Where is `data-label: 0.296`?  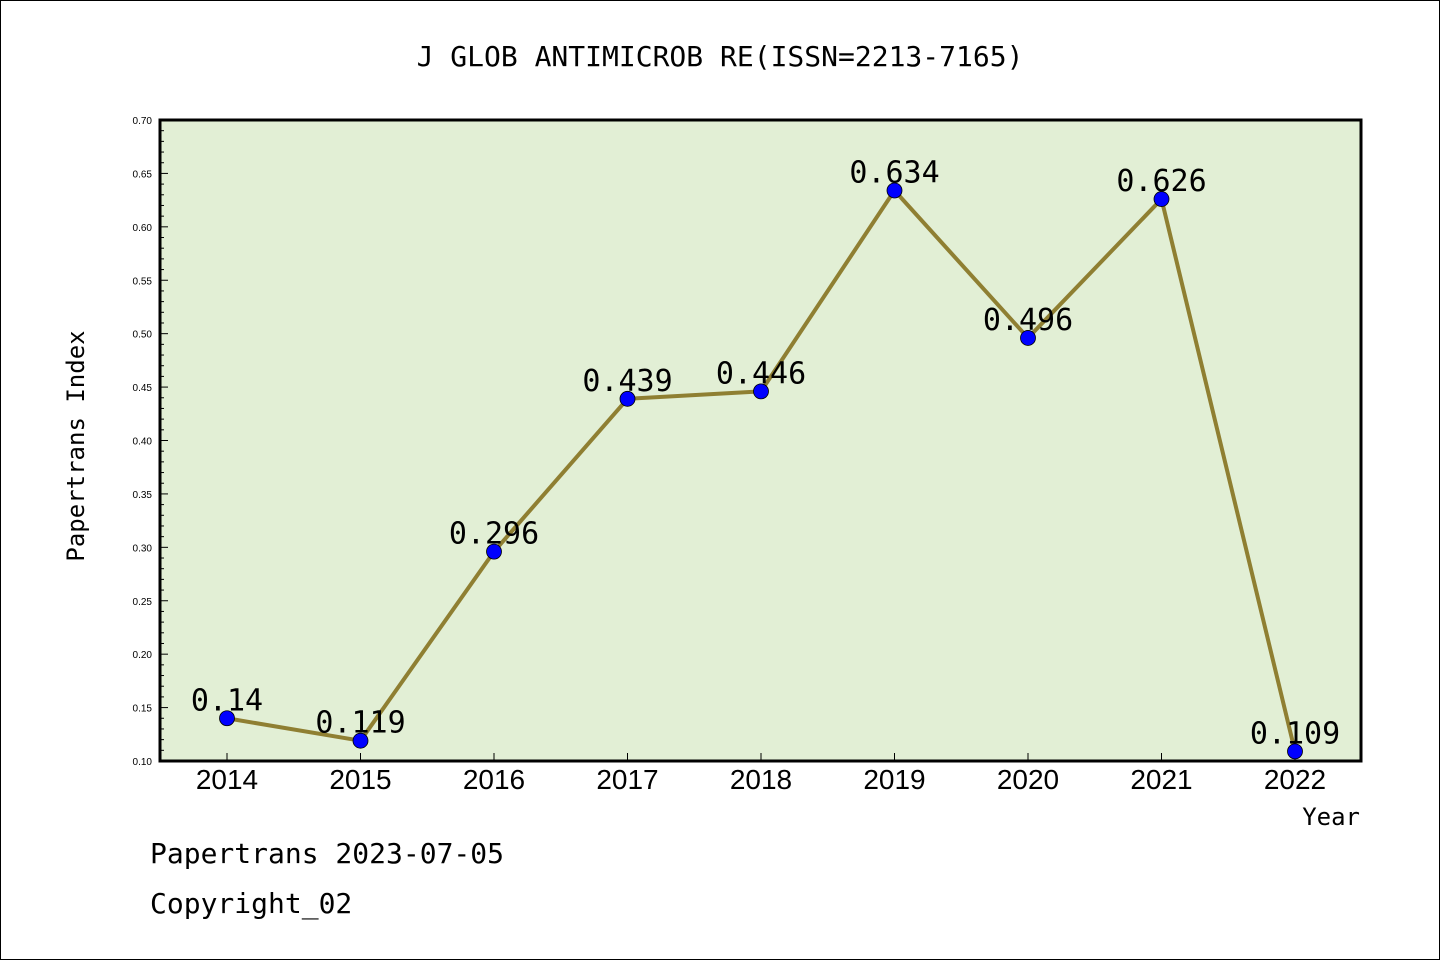
data-label: 0.296 is located at coordinates (494, 534).